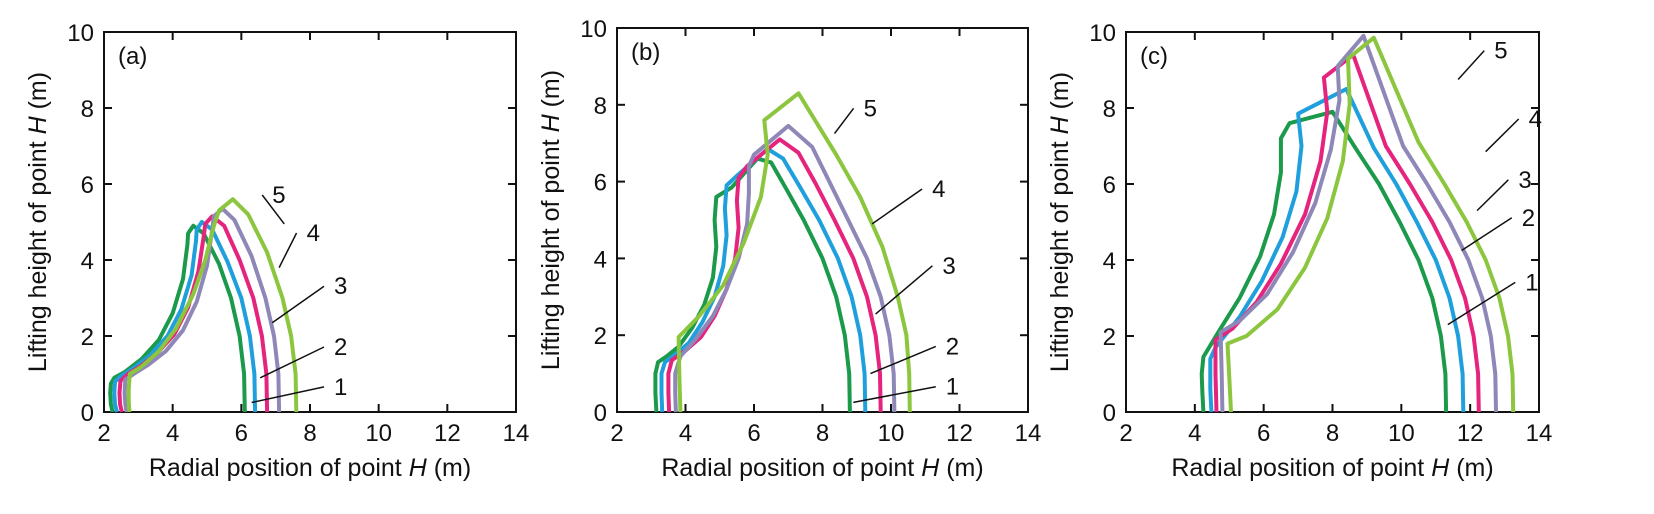 The image size is (1654, 514). I want to click on panel-label: (a), so click(132, 56).